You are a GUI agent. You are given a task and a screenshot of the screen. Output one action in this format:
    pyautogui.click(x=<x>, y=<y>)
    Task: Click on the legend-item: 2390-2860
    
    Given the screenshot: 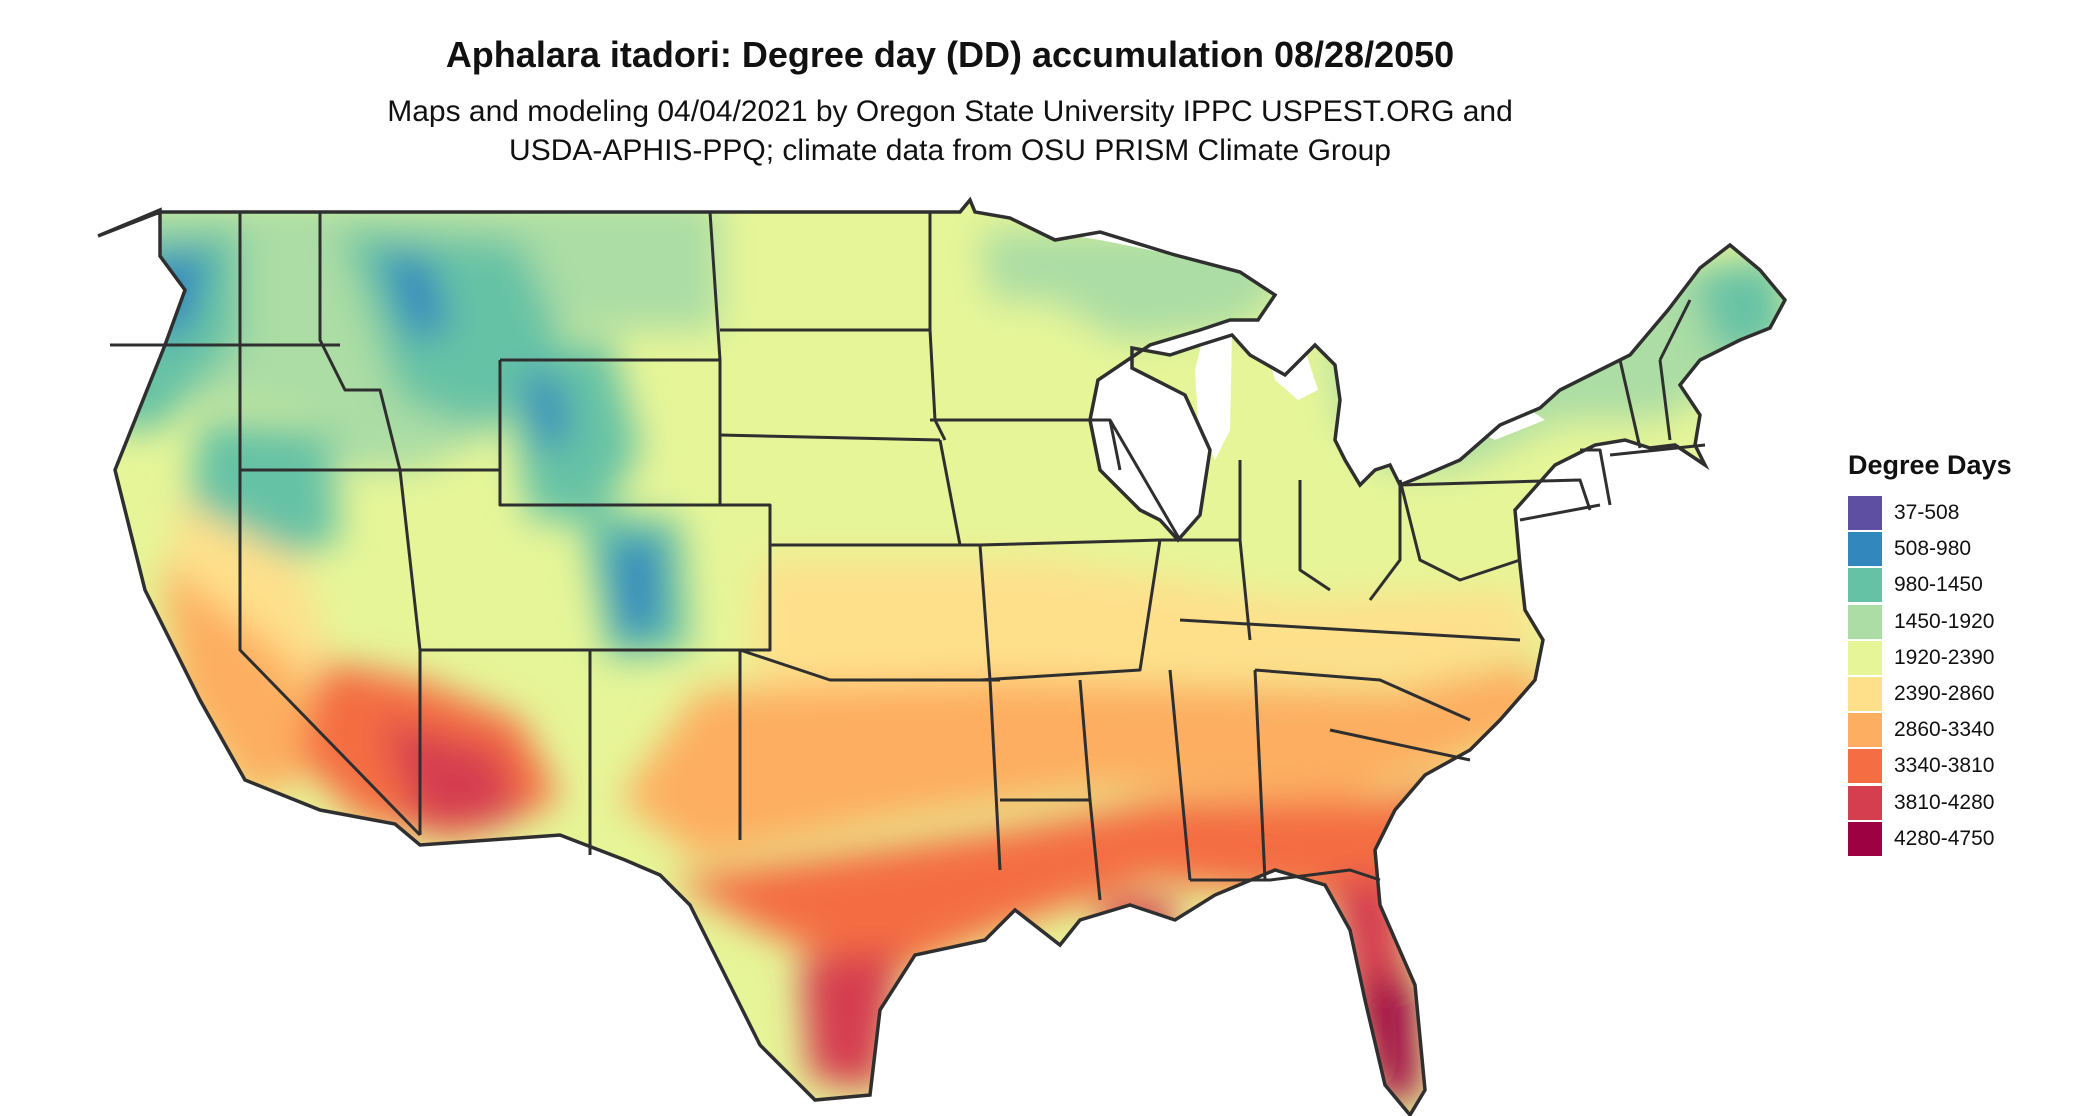 What is the action you would take?
    pyautogui.click(x=1968, y=694)
    